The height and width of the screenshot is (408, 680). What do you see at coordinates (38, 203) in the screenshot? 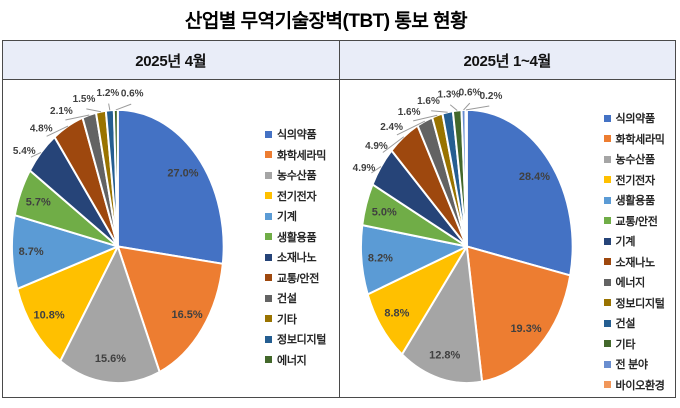
I see `slice-value-label: 5.7%` at bounding box center [38, 203].